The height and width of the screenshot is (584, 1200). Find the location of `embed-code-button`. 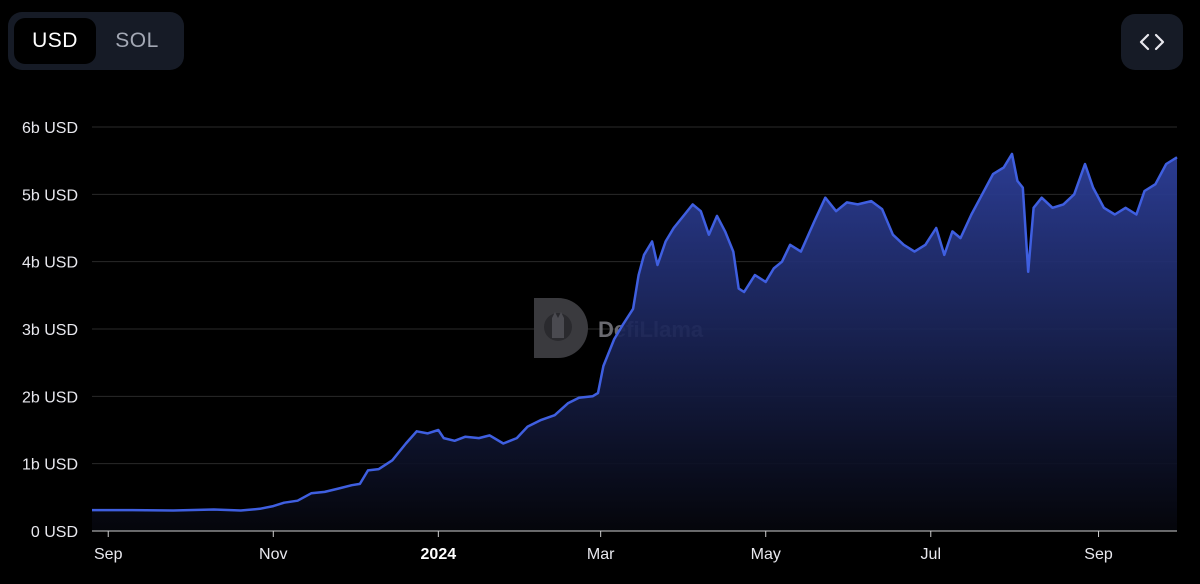

embed-code-button is located at coordinates (1152, 42).